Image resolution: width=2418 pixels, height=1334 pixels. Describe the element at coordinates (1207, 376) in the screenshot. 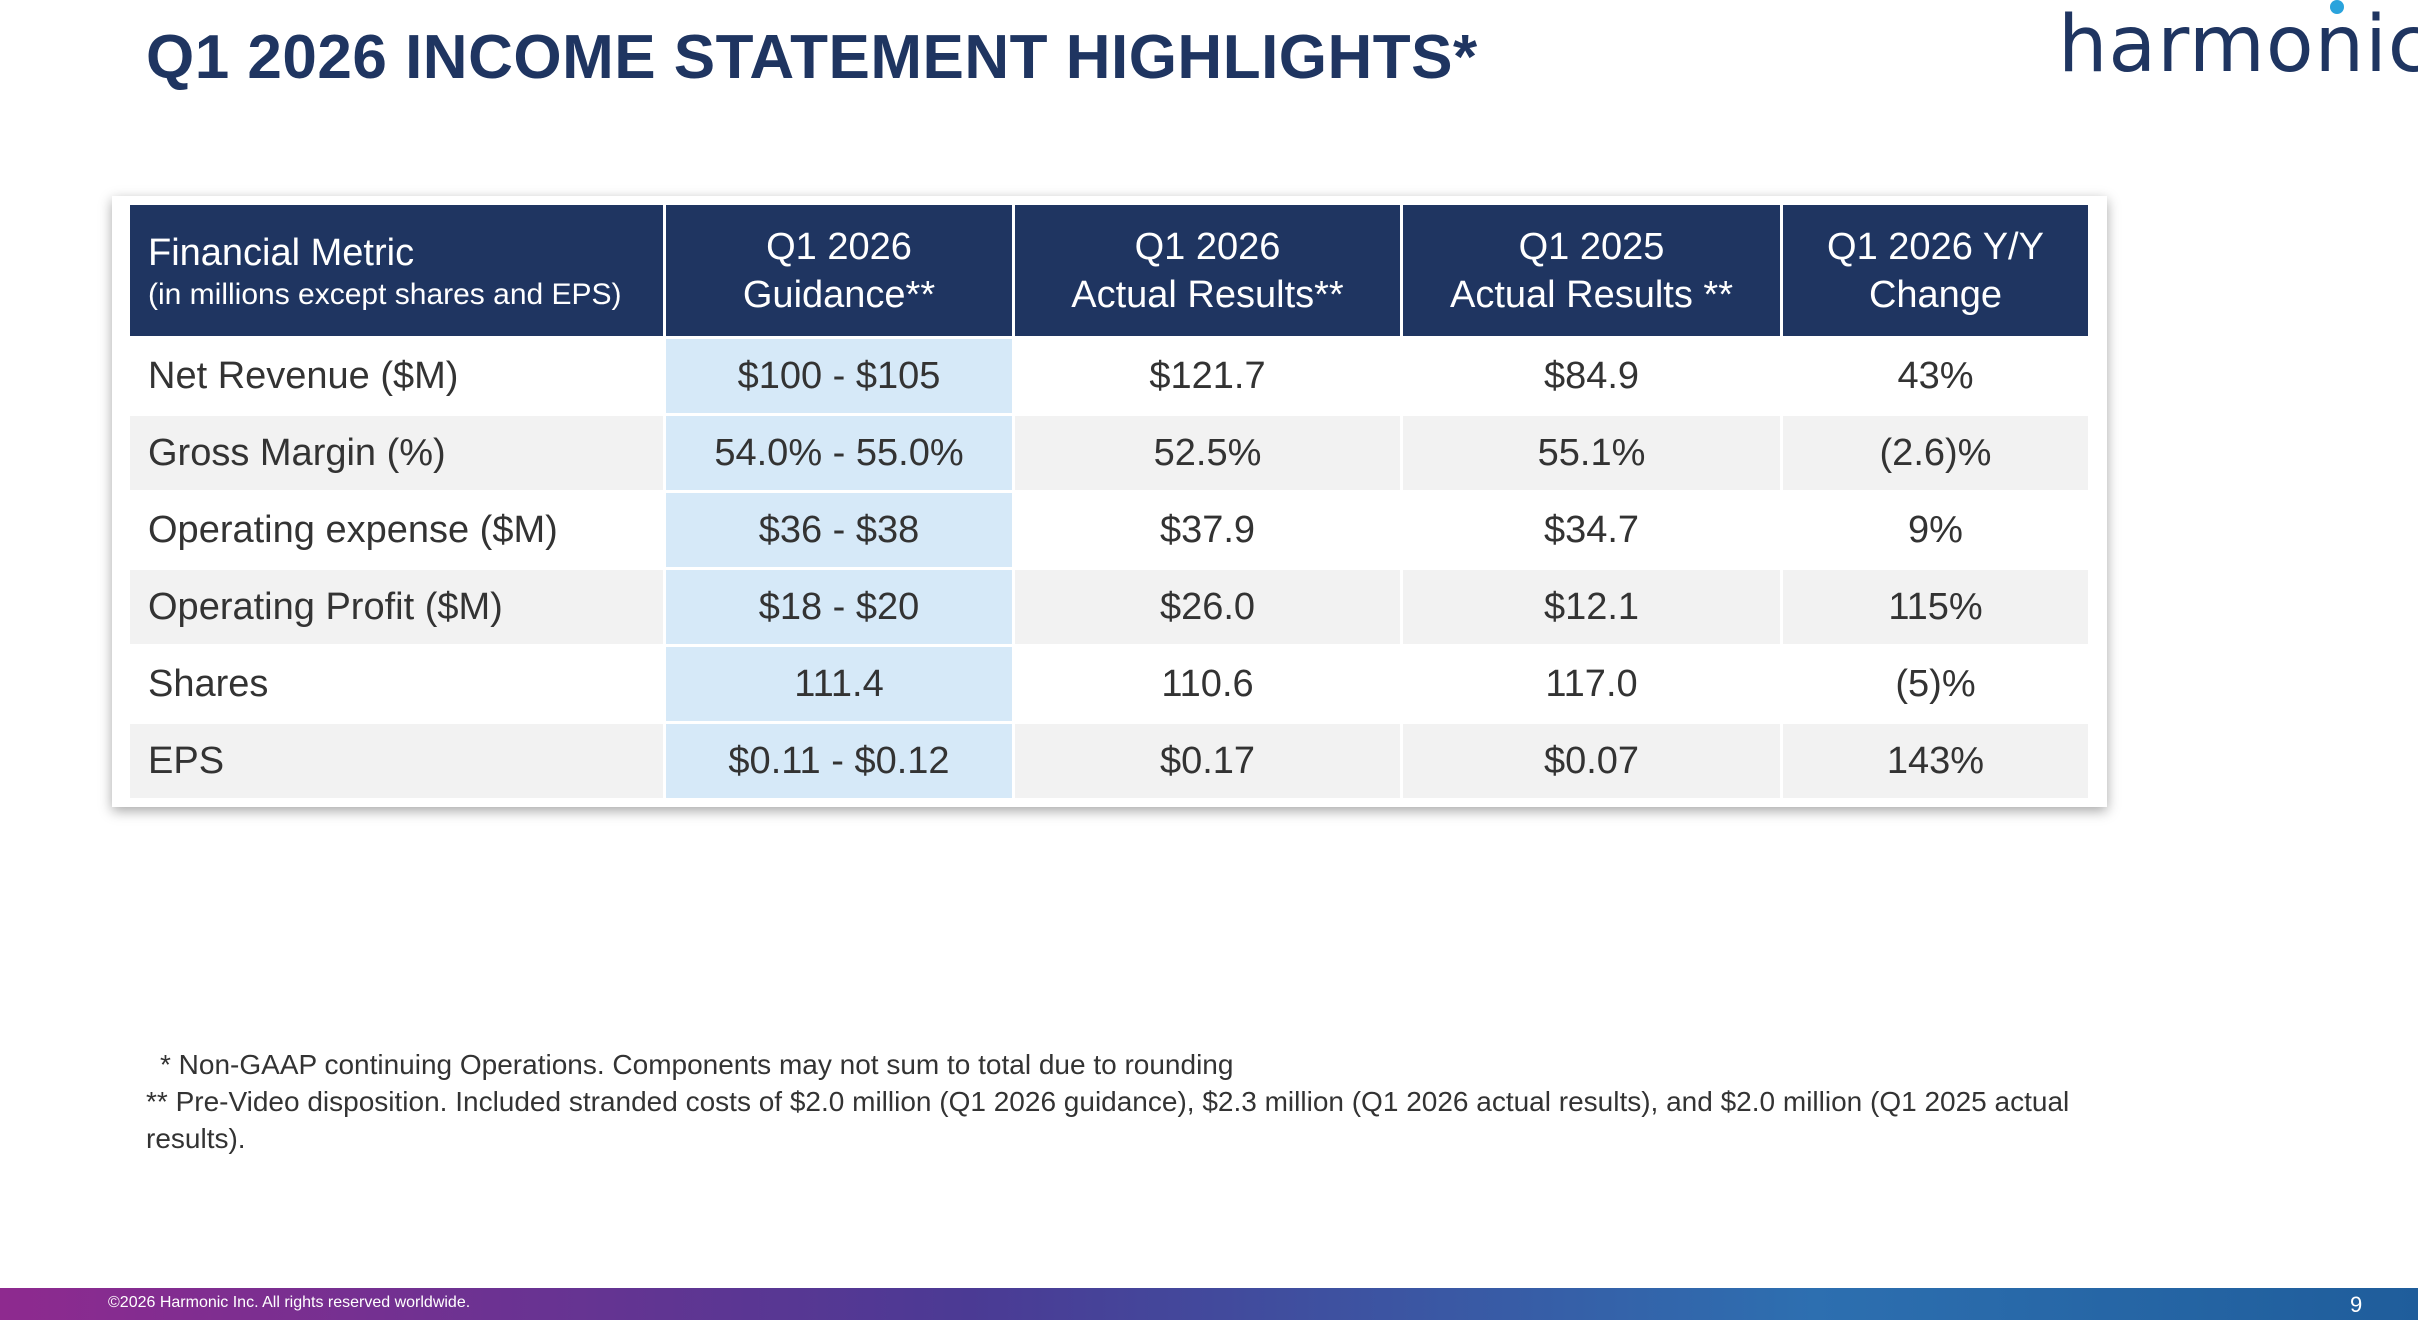

I see `table-cell: $121.7` at that location.